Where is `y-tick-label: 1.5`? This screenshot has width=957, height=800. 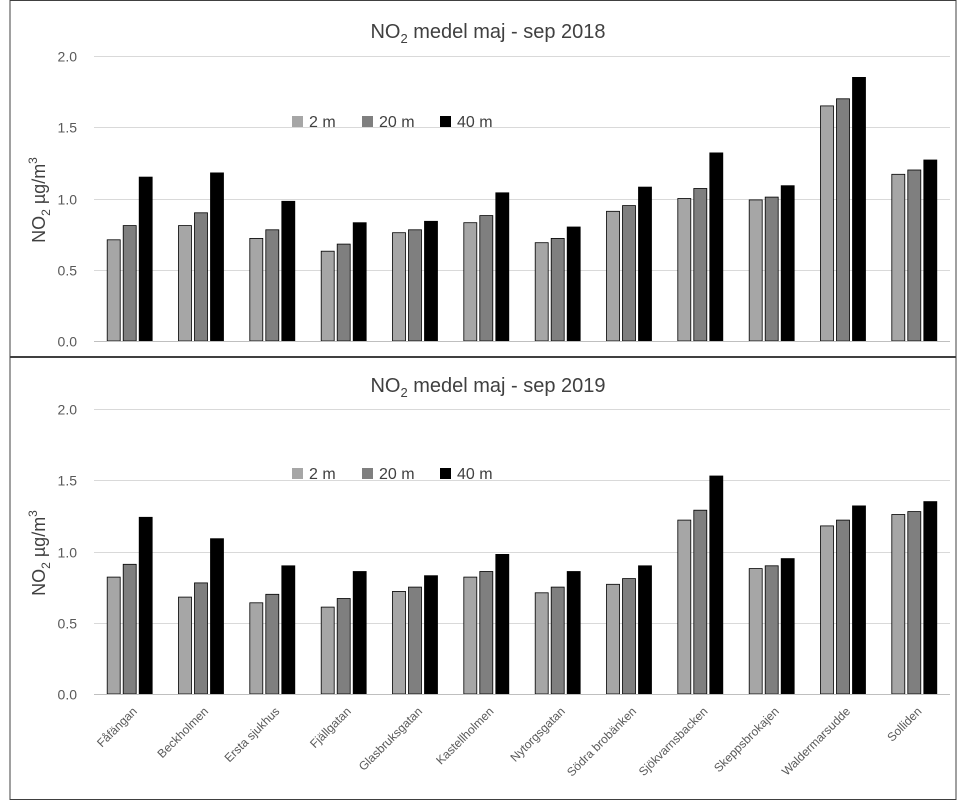 y-tick-label: 1.5 is located at coordinates (68, 128).